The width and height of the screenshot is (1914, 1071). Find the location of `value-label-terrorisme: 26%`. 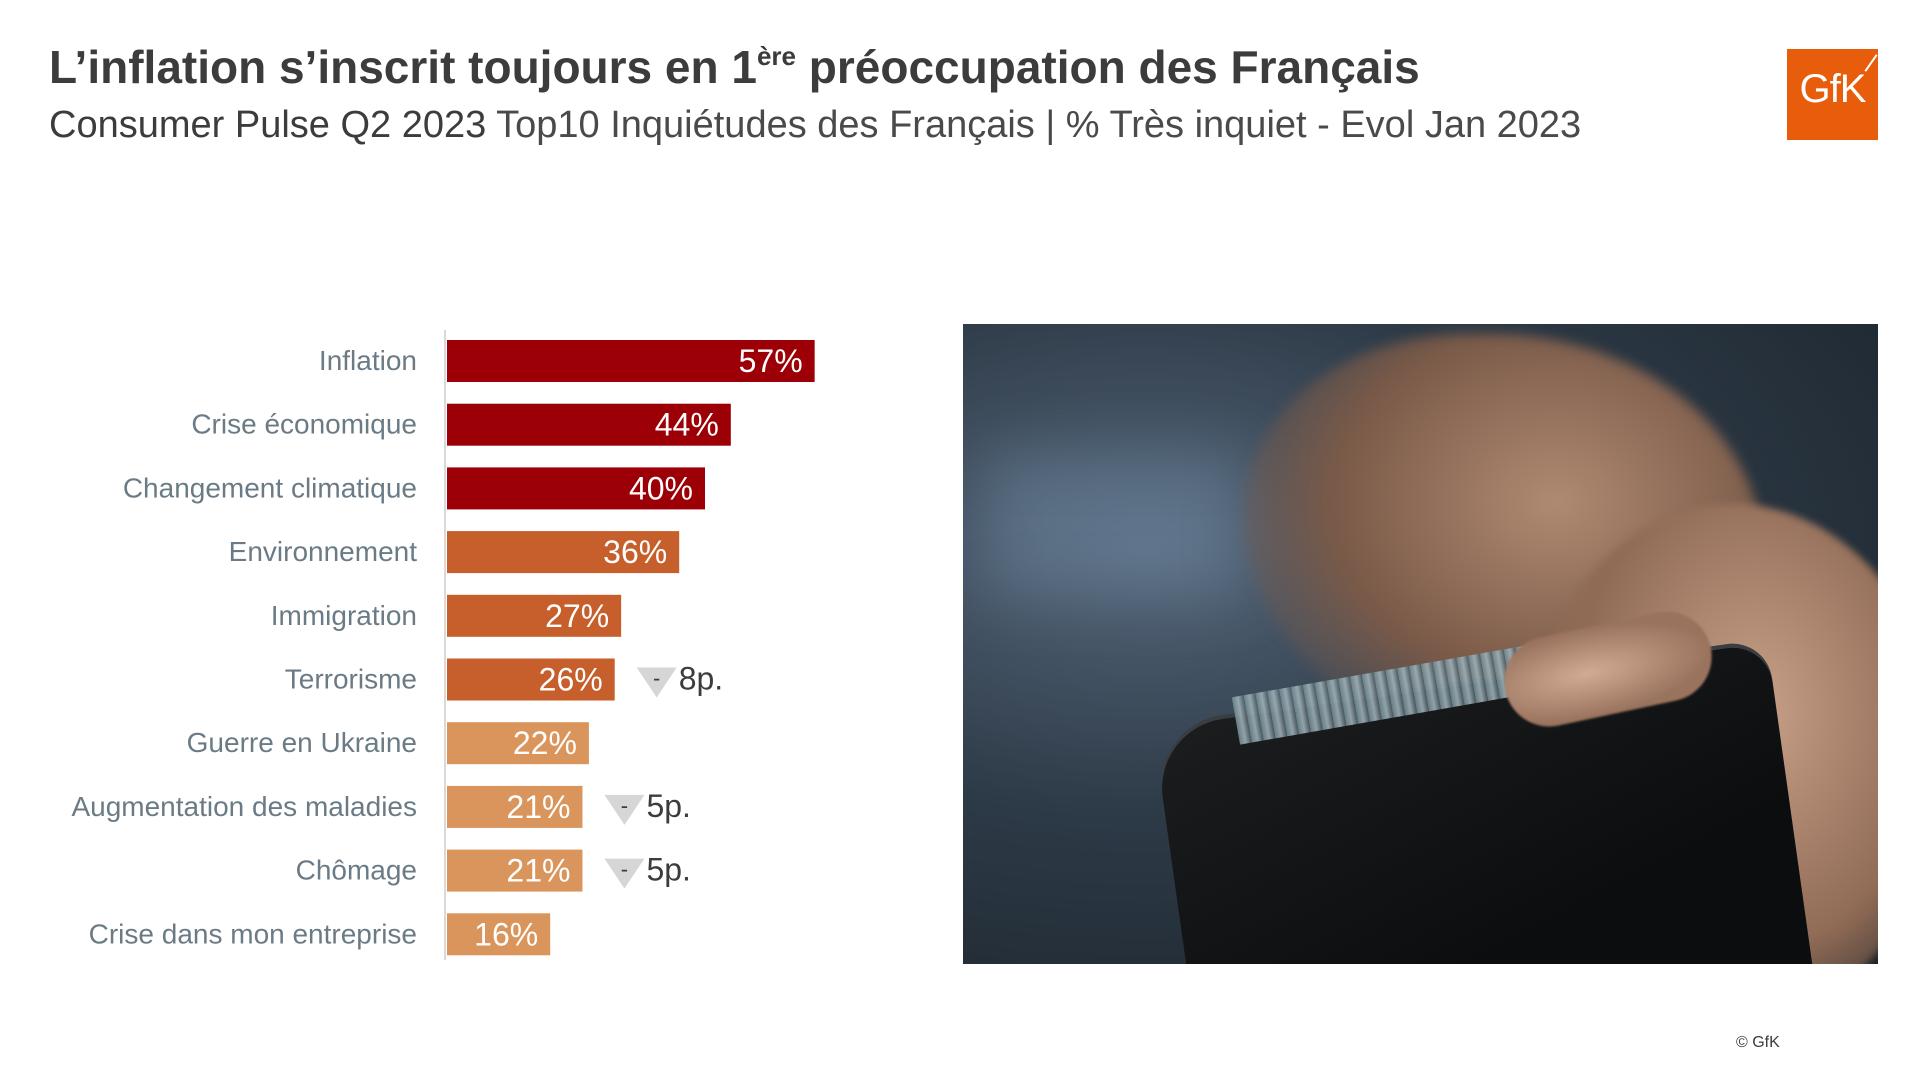

value-label-terrorisme: 26% is located at coordinates (571, 680).